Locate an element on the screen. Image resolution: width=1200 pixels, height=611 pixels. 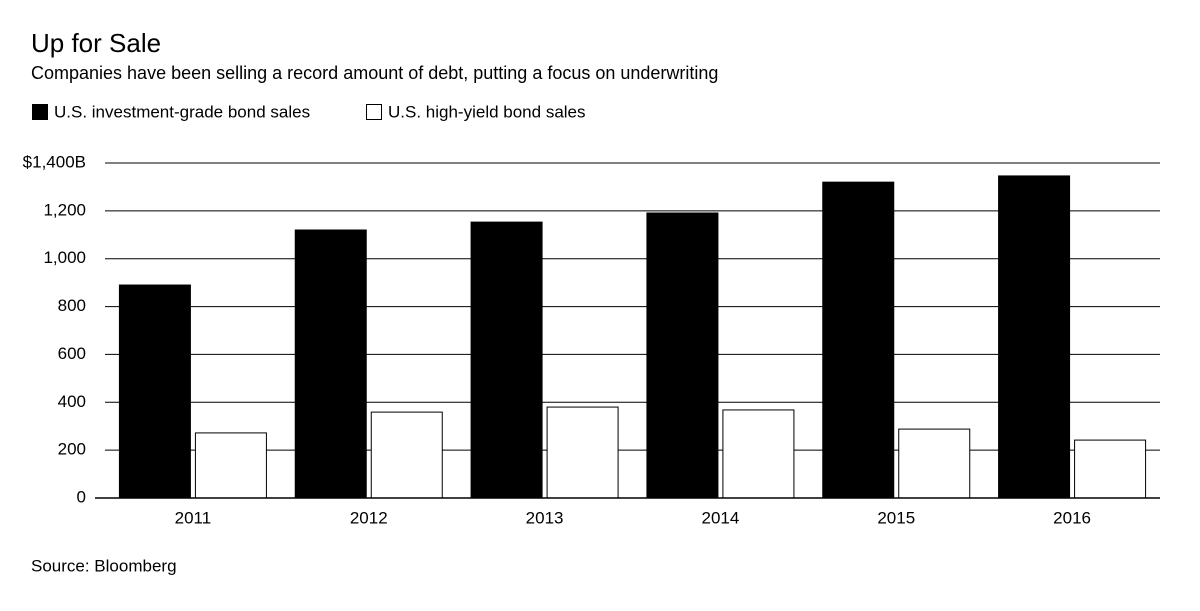
x-tick-label: 2014 is located at coordinates (721, 517).